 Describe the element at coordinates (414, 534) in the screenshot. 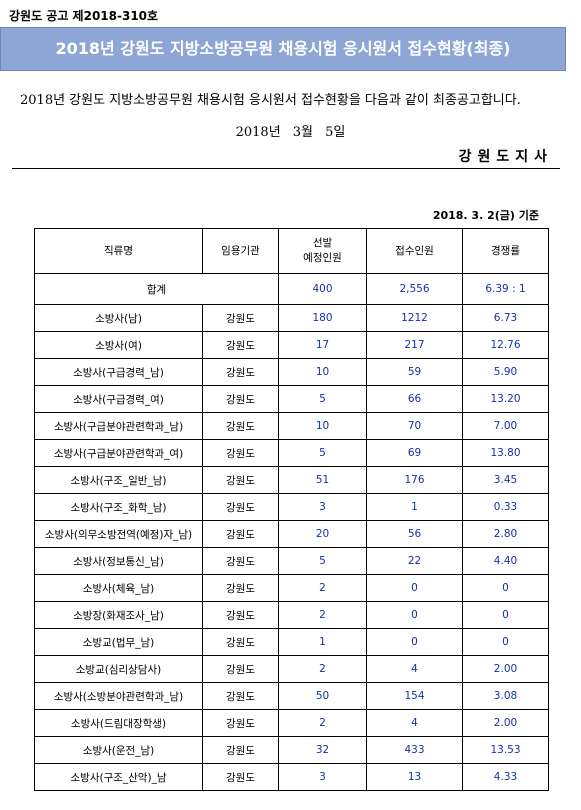

I see `cell-applicants: 56` at that location.